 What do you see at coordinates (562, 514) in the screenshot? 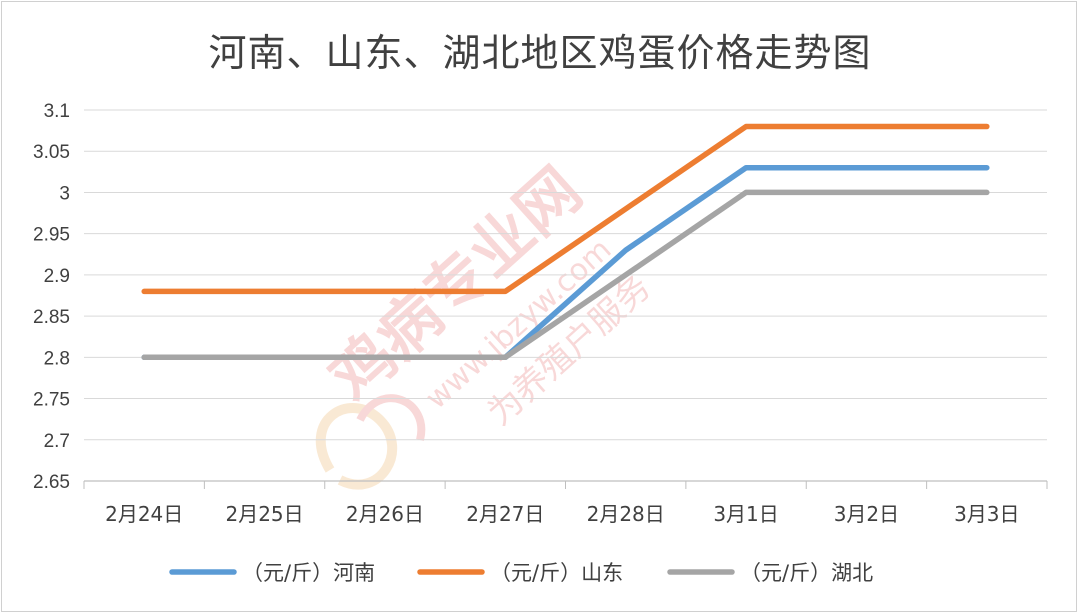
I see `x-tick-labels: 2月24日 2月25日 2月26日 2月27日 2月28日 3月1日 3月2日 3月3日` at bounding box center [562, 514].